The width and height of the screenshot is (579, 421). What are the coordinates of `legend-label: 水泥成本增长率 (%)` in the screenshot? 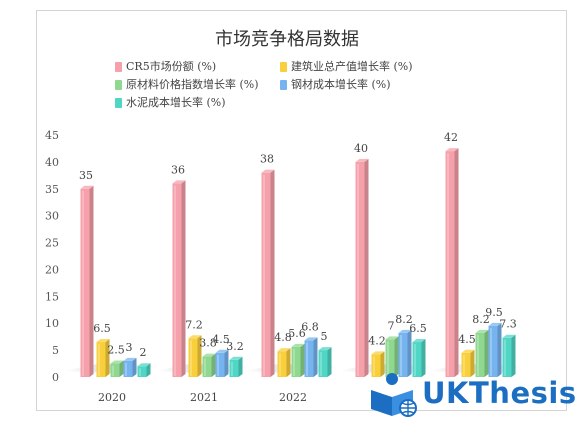 It's located at (176, 102).